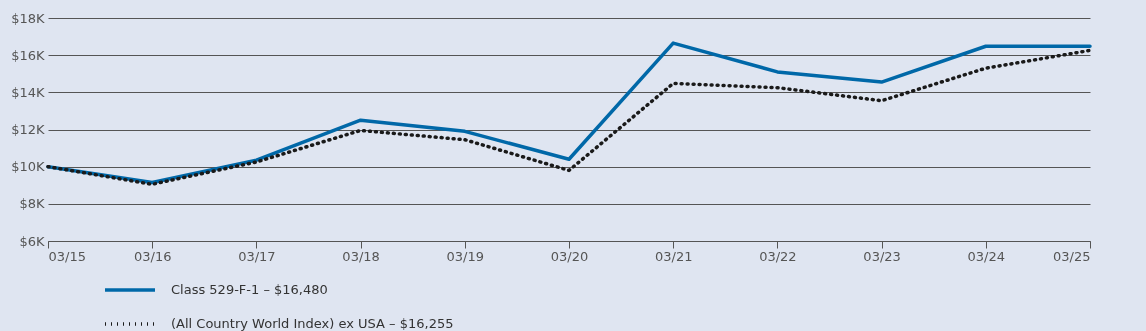 The height and width of the screenshot is (331, 1146). I want to click on y-tick-label: $12K, so click(28, 129).